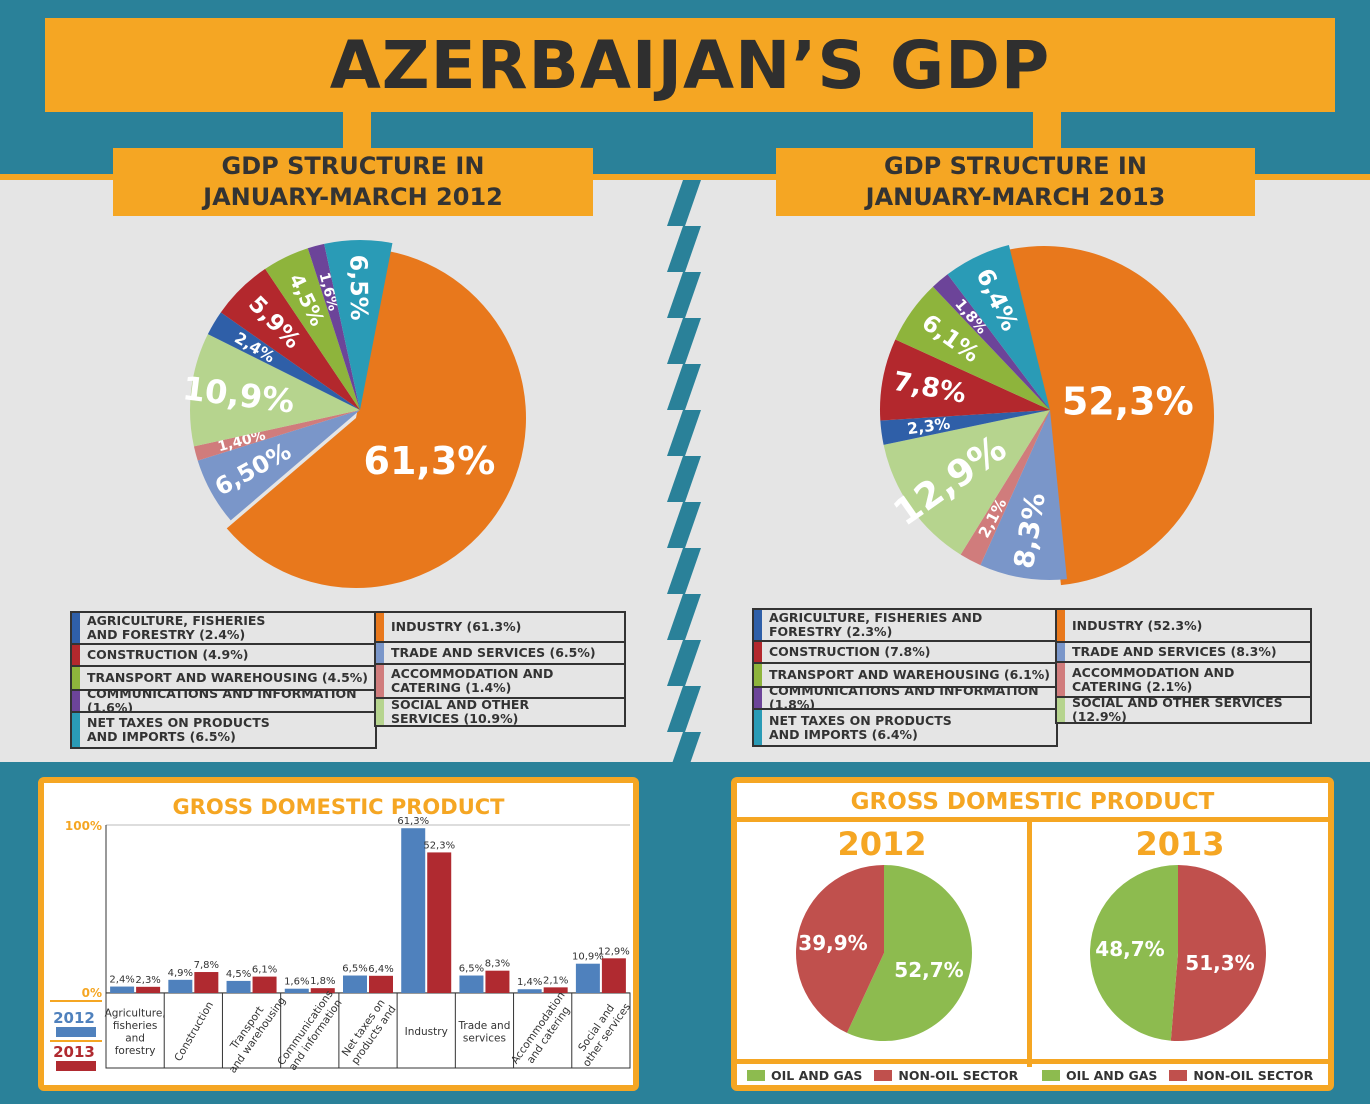 The width and height of the screenshot is (1370, 1104). What do you see at coordinates (76, 1032) in the screenshot?
I see `legend-2012-swatch` at bounding box center [76, 1032].